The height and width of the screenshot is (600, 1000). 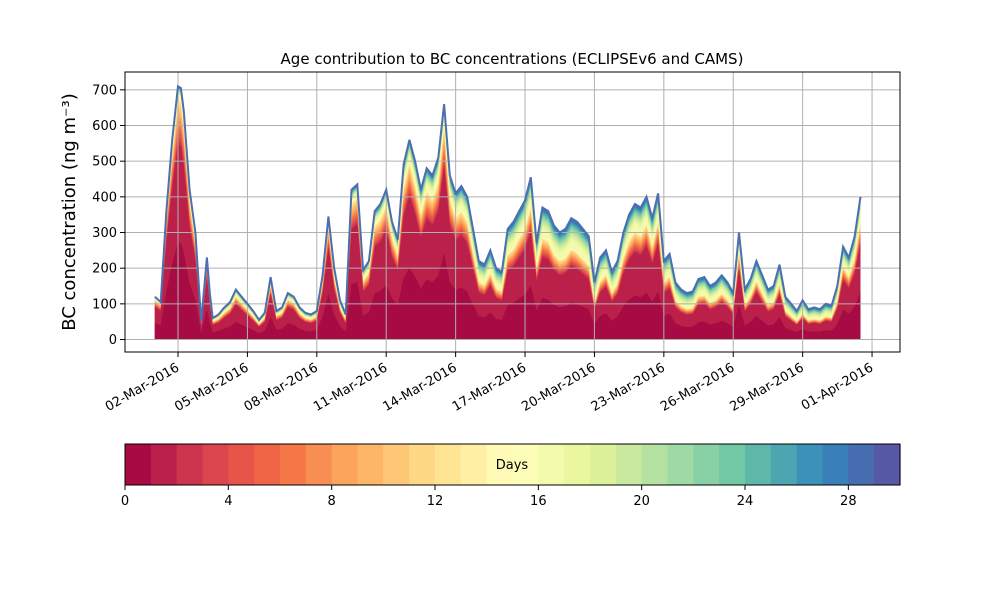 I want to click on colorbar-tick-label: 20, so click(x=641, y=501).